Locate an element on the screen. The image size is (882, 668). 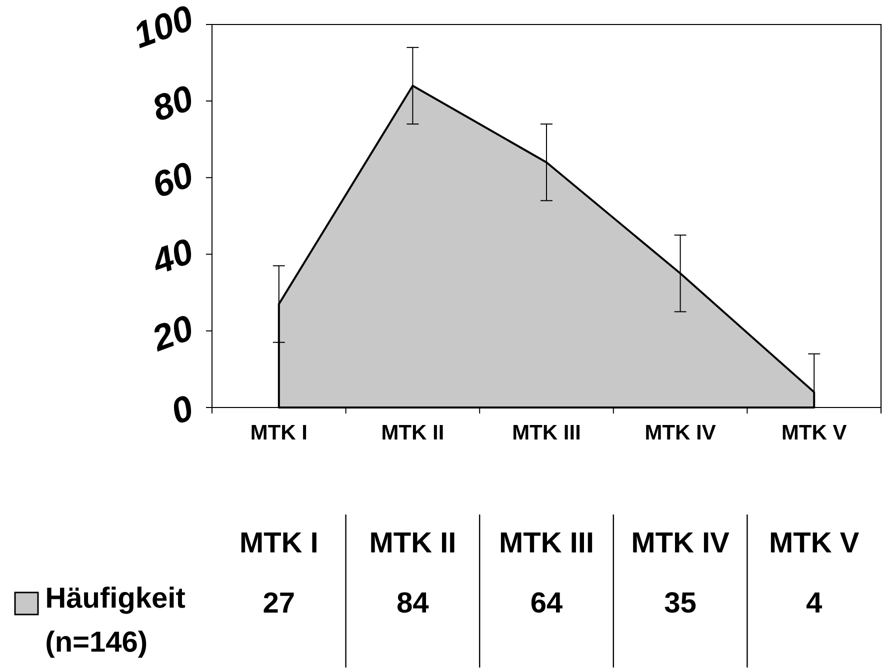
y-tick-label: 20 is located at coordinates (173, 334).